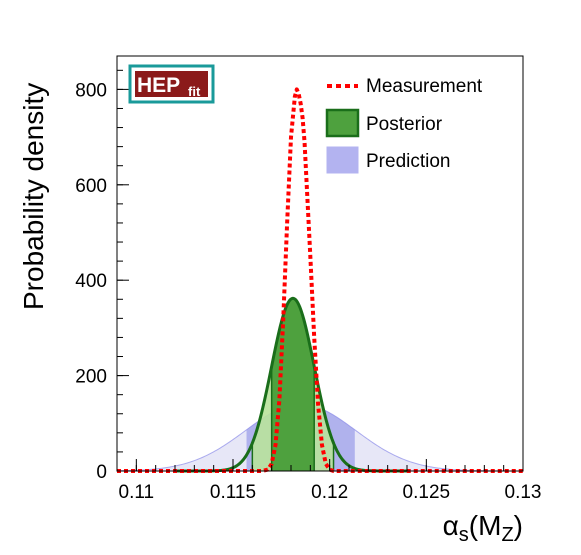  I want to click on x-axis-title-sub-z: Z, so click(507, 535).